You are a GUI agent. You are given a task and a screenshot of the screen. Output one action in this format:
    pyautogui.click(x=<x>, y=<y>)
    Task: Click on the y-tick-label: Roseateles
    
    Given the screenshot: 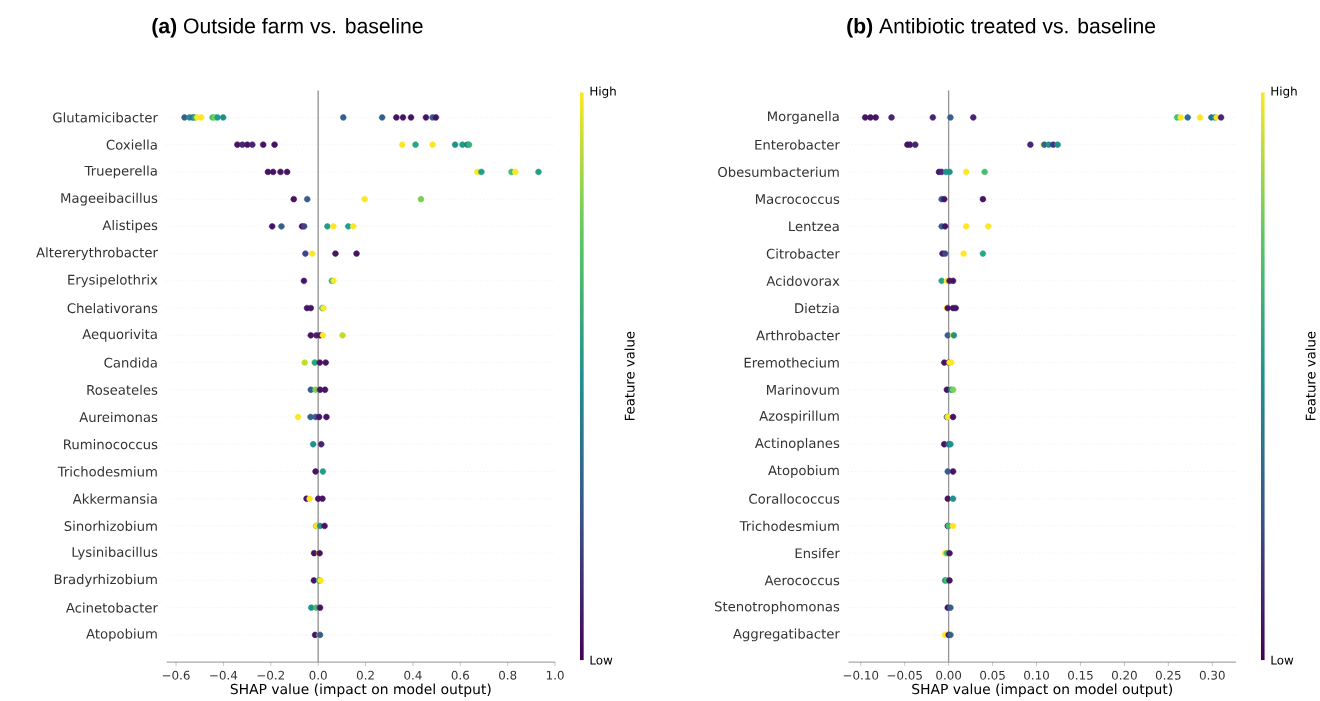 What is the action you would take?
    pyautogui.click(x=122, y=389)
    